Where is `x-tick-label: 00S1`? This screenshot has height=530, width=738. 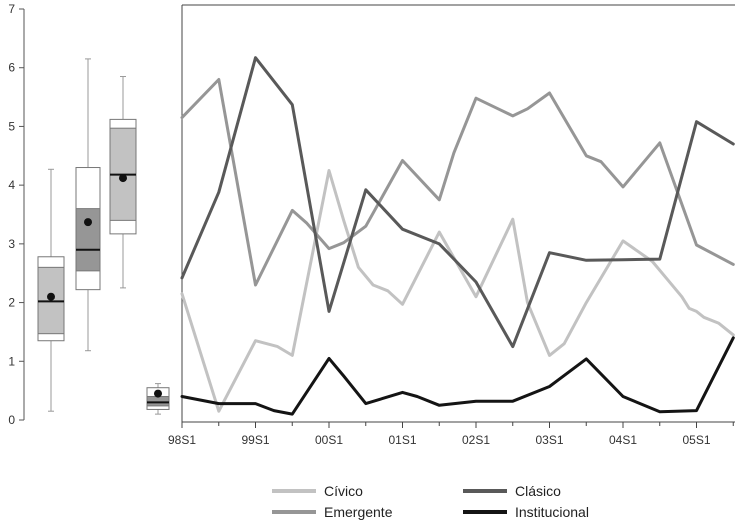
x-tick-label: 00S1 is located at coordinates (329, 440).